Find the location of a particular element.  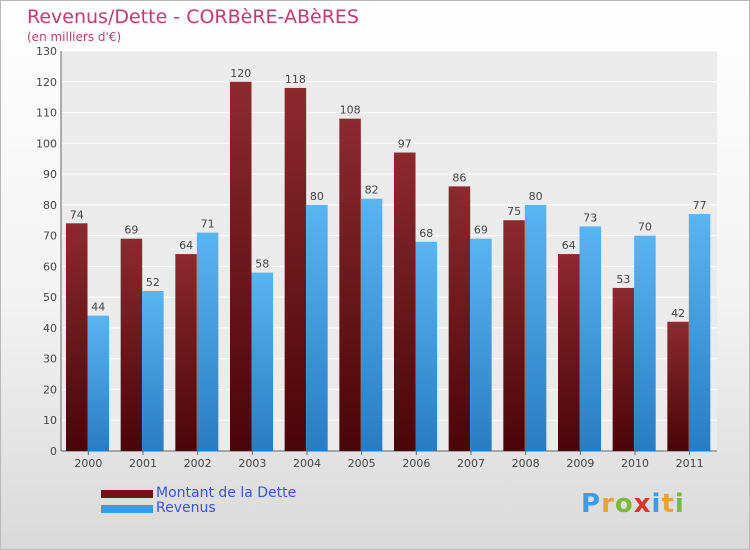

label-dette-2011: 42 is located at coordinates (678, 313).